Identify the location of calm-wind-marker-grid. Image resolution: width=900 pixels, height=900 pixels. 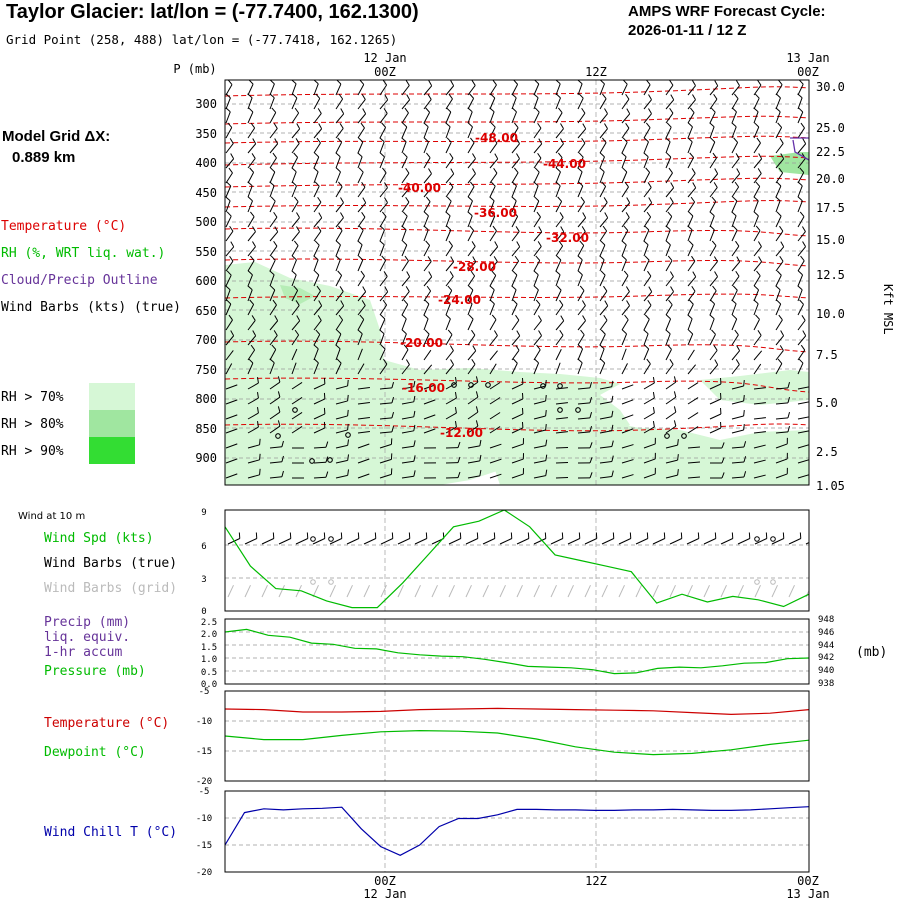
(313, 582).